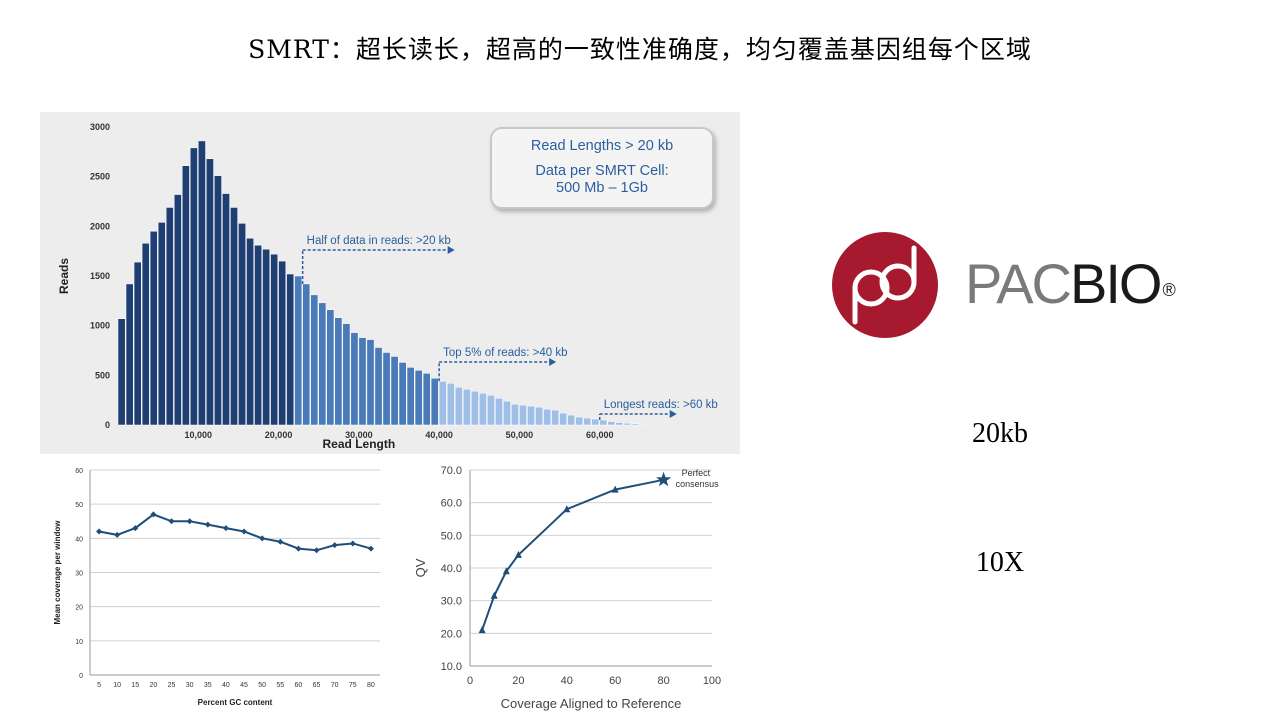  Describe the element at coordinates (235, 702) in the screenshot. I see `x-axis-label: Percent GC content` at that location.